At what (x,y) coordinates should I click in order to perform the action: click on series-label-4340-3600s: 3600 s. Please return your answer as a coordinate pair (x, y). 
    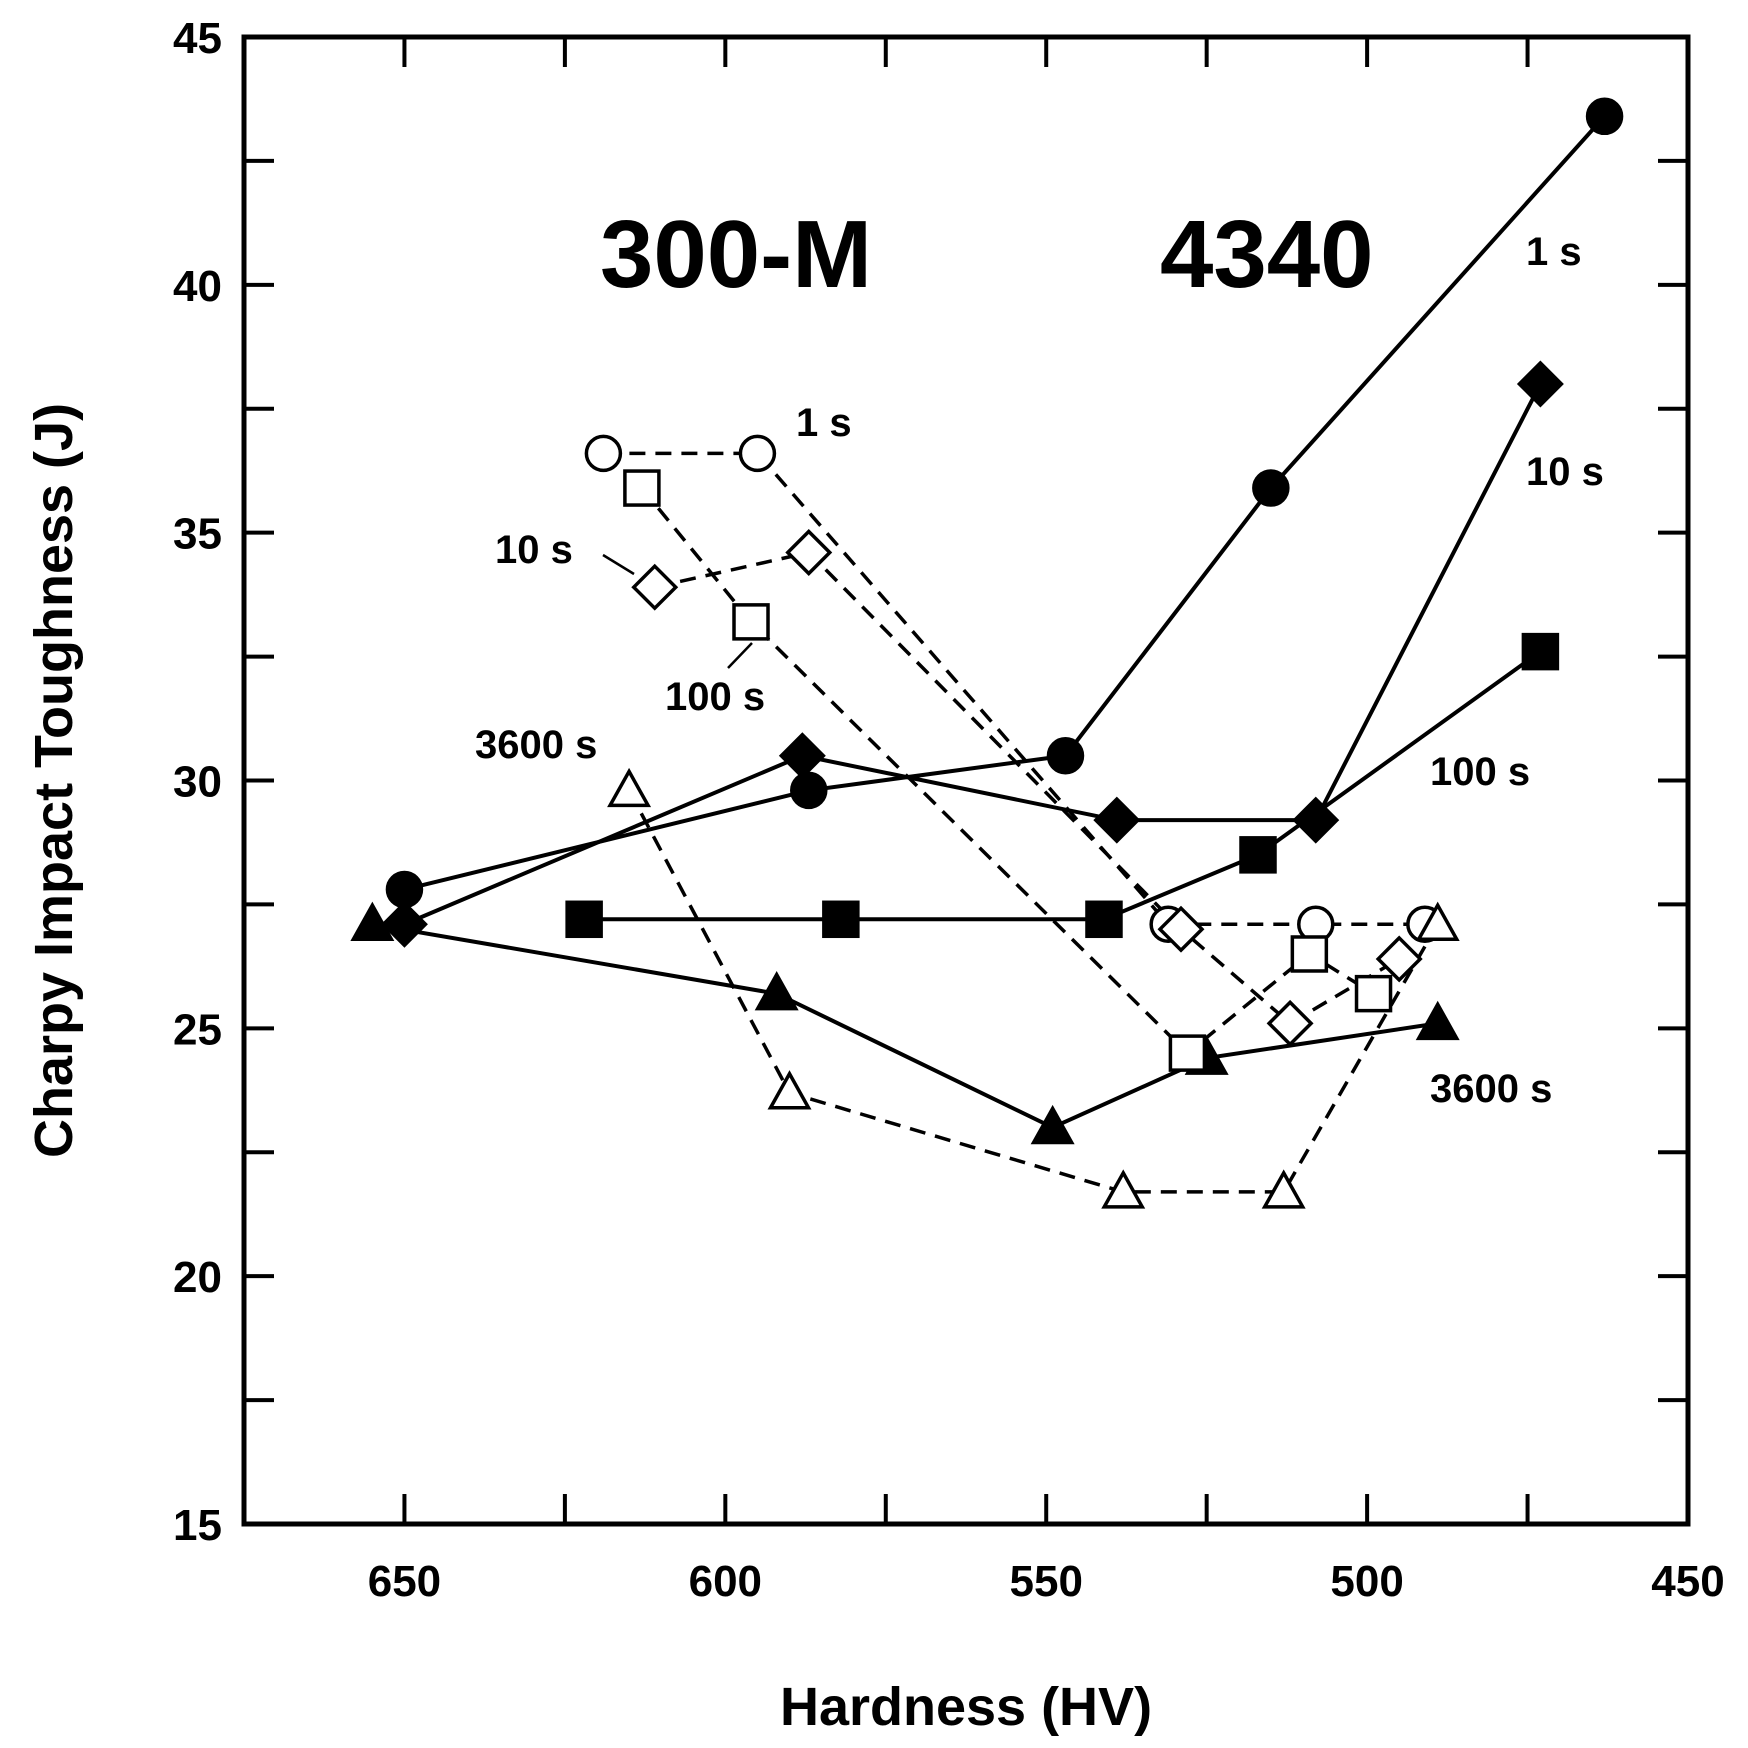
    Looking at the image, I should click on (1491, 1089).